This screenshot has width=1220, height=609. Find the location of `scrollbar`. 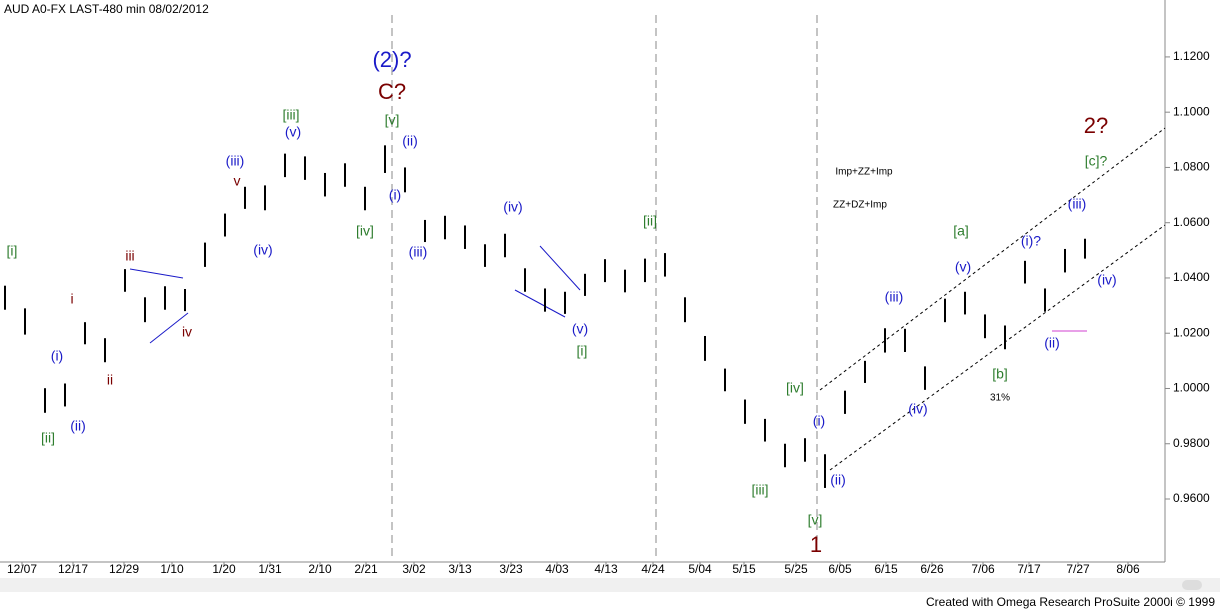

scrollbar is located at coordinates (610, 585).